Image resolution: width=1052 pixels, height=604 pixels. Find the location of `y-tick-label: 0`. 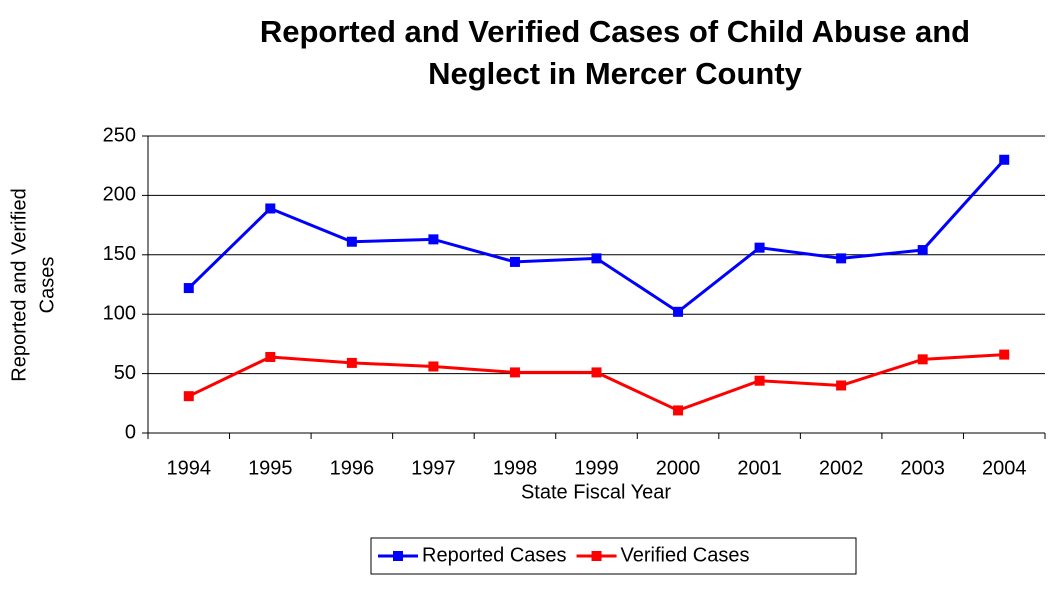

y-tick-label: 0 is located at coordinates (130, 432).